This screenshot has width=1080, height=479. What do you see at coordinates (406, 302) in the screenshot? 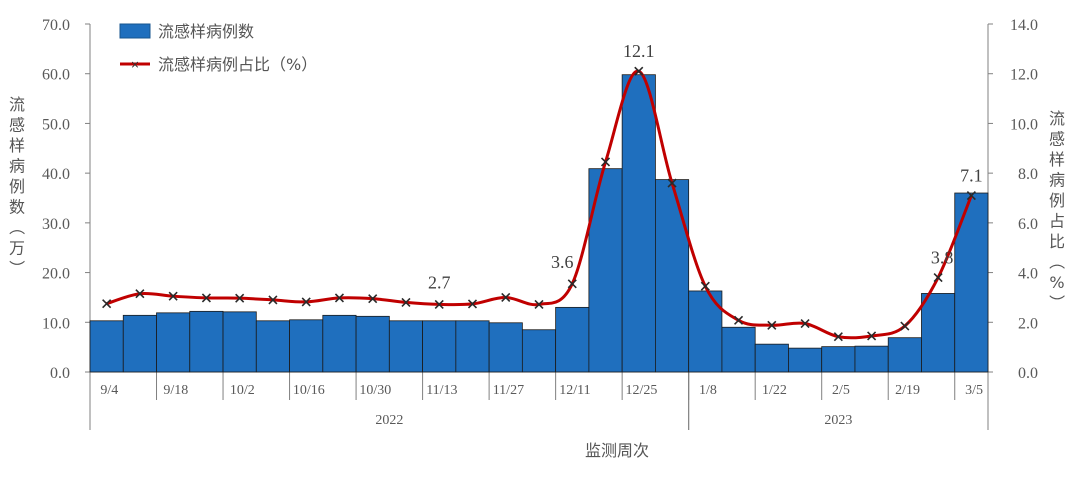
I see `ratio-marker-11/6` at bounding box center [406, 302].